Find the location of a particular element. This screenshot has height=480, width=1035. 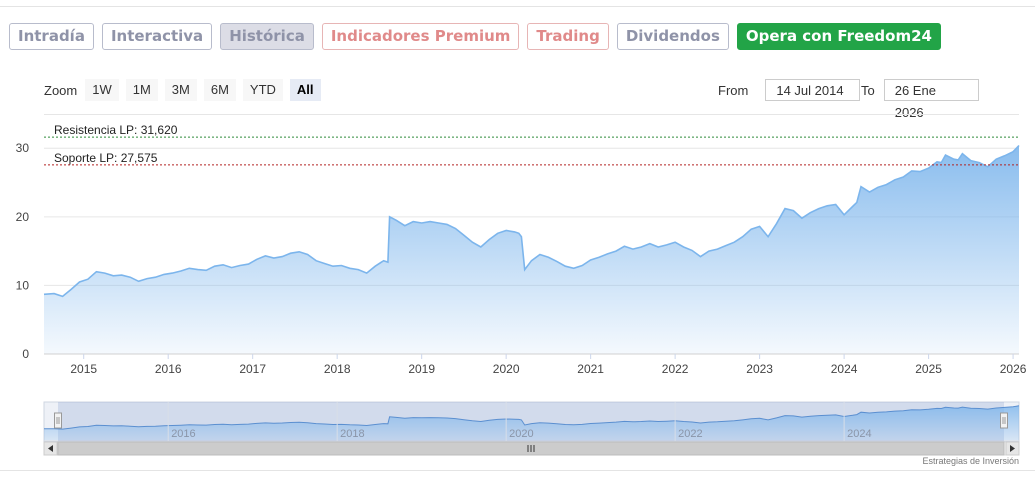

y-tick-label: 0 is located at coordinates (25, 354).